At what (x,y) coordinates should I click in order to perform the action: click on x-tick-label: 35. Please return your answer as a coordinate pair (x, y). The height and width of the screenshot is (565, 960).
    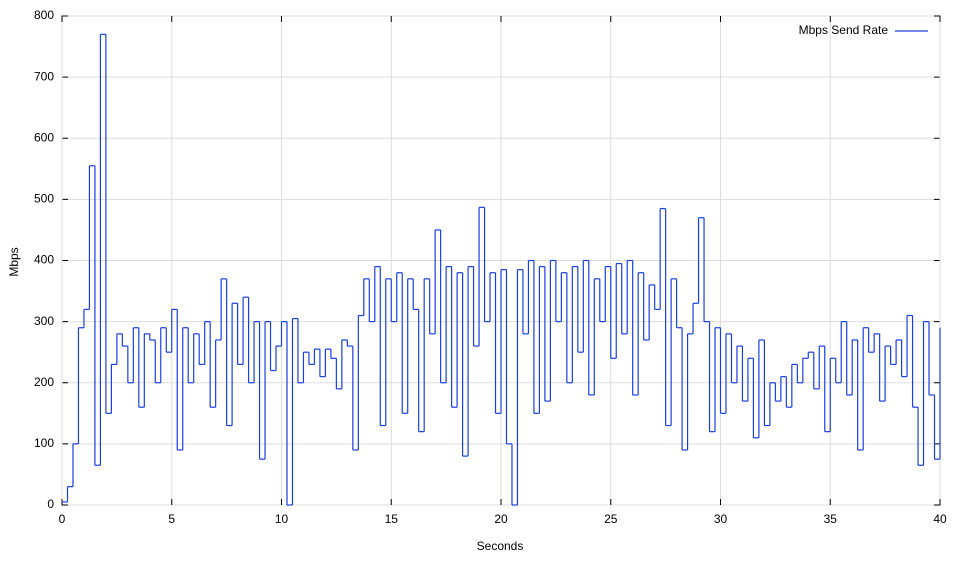
    Looking at the image, I should click on (831, 519).